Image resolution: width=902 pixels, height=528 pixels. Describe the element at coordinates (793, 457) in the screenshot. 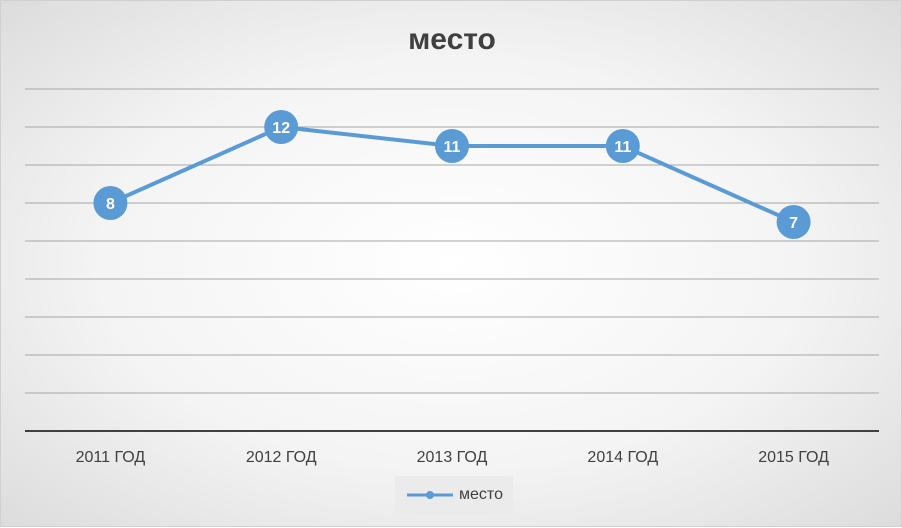

I see `x-tick-label: 2015 ГОД` at that location.